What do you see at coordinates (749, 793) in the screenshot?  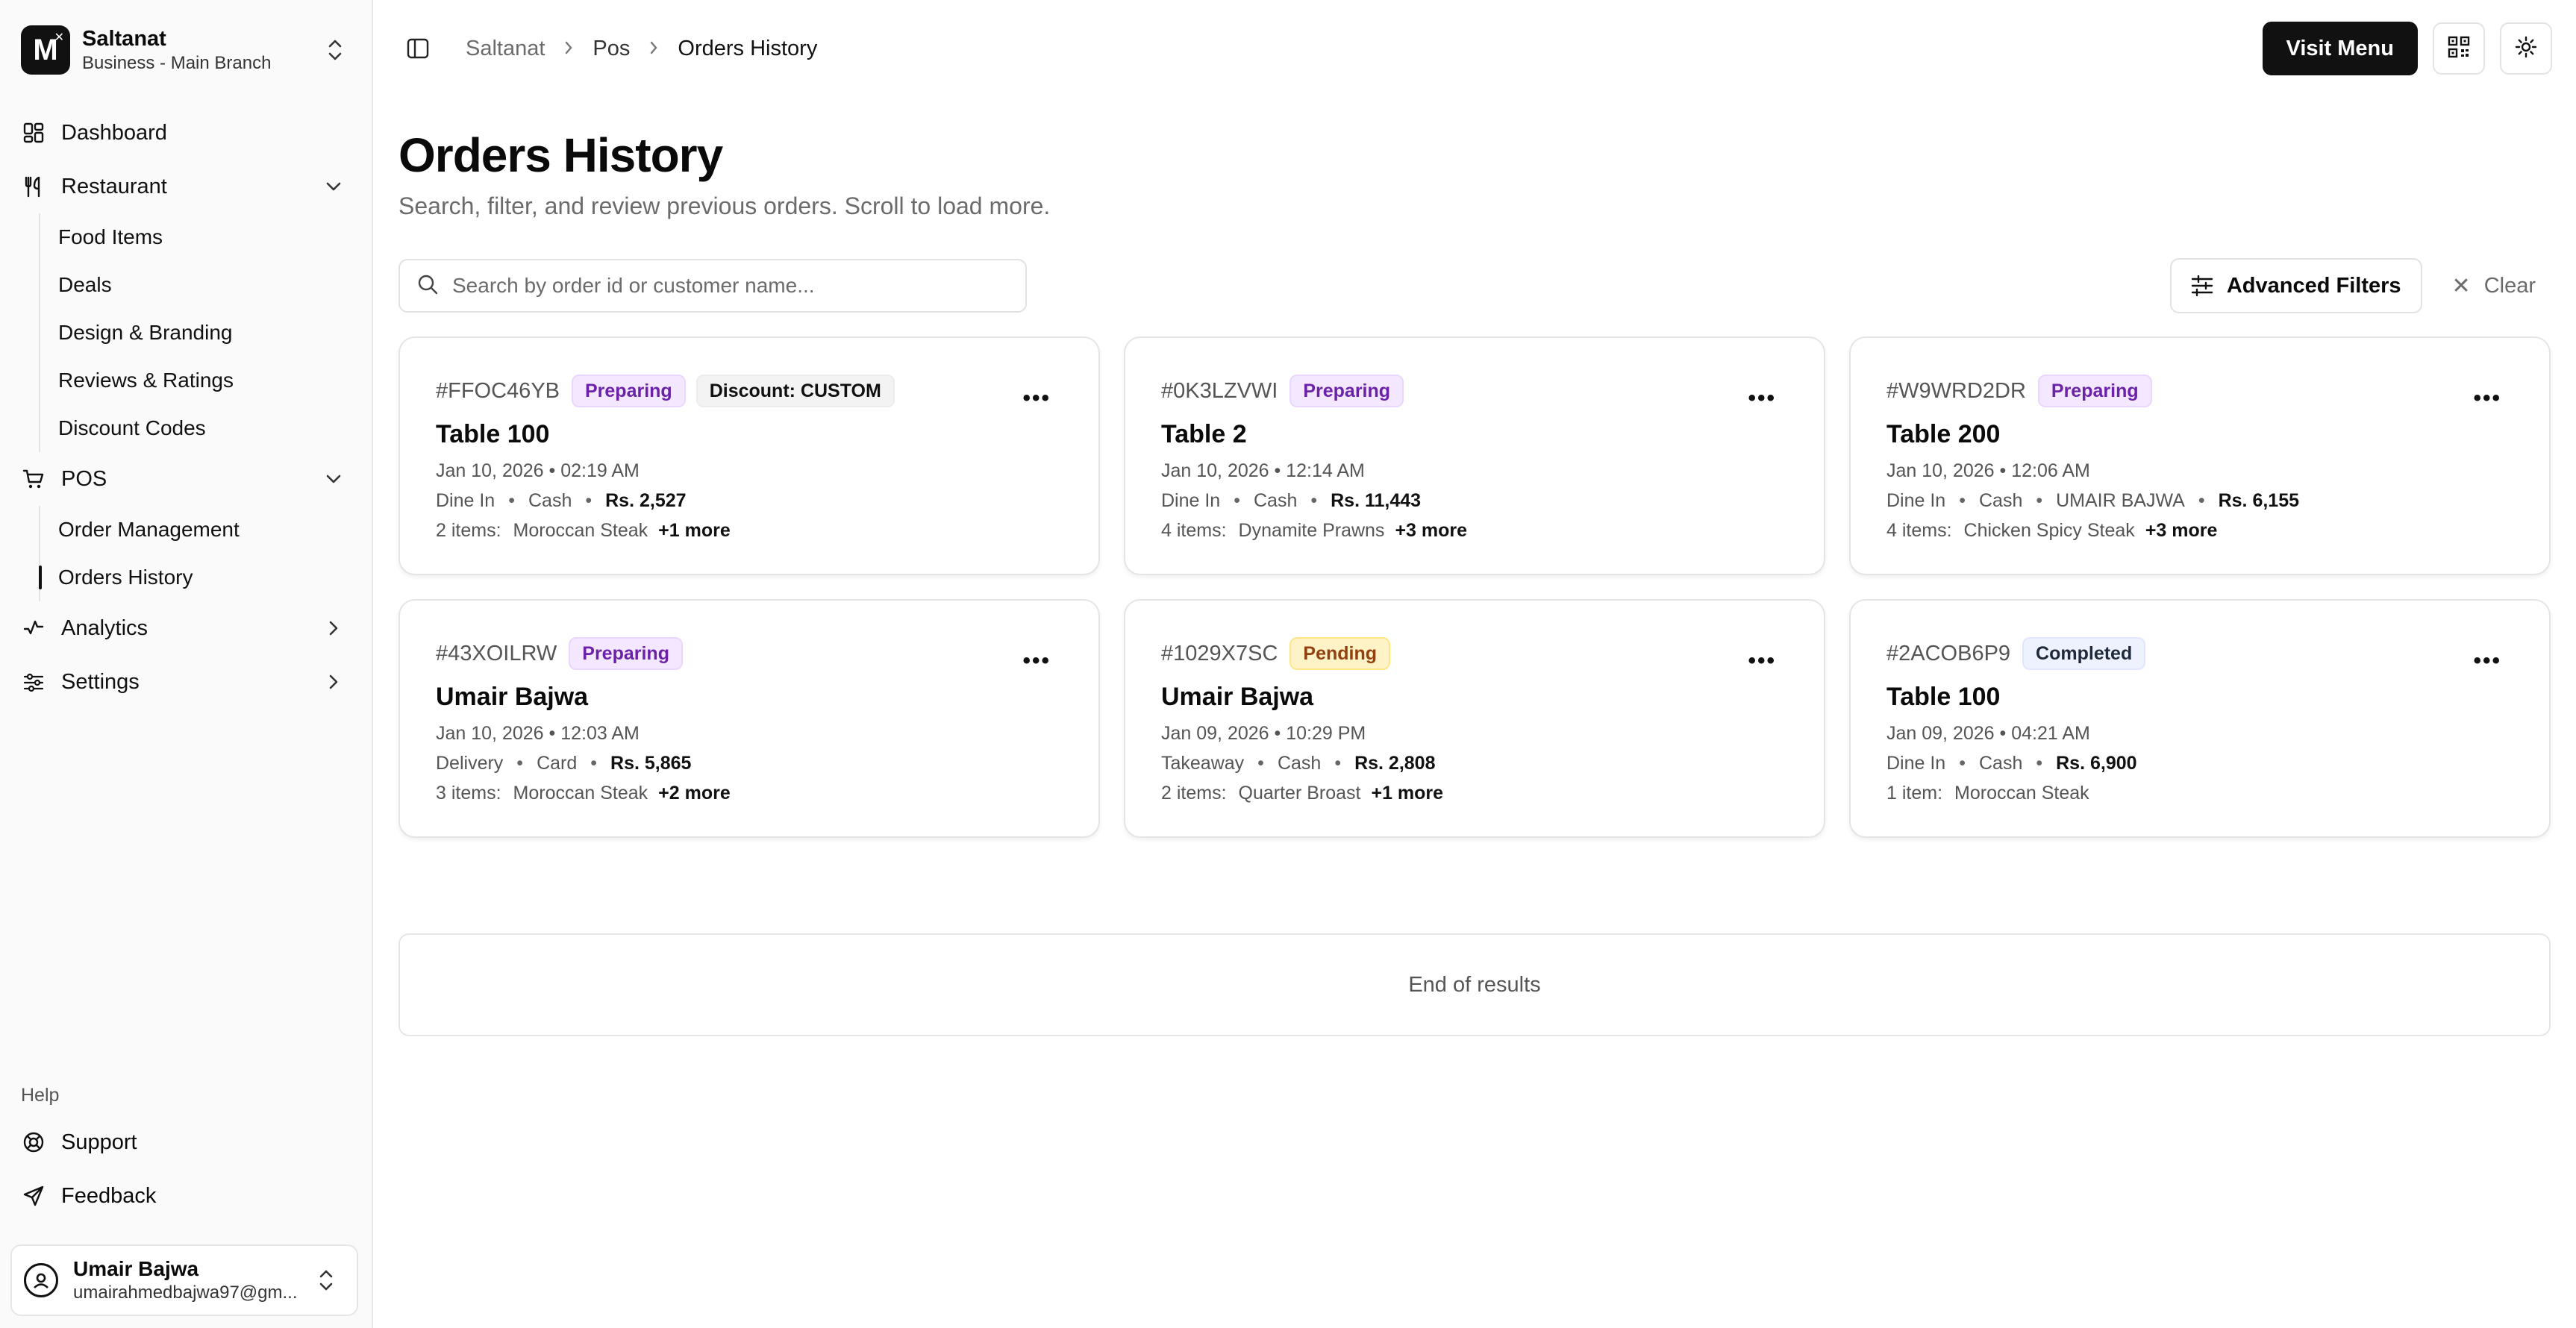 I see `order-items: 3 items: Moroccan Steak +2 more` at bounding box center [749, 793].